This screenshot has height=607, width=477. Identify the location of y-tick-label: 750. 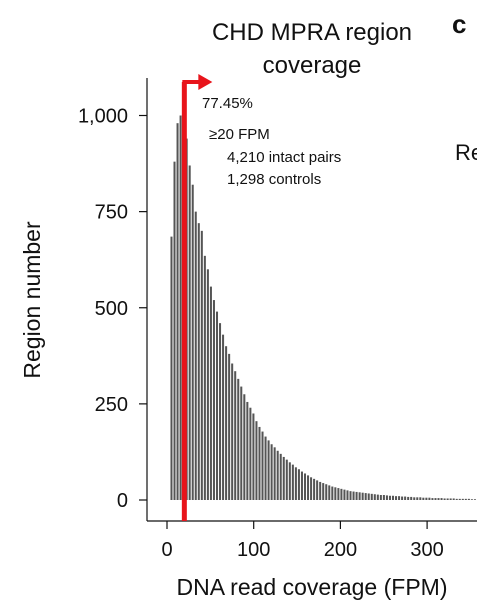
(111, 213).